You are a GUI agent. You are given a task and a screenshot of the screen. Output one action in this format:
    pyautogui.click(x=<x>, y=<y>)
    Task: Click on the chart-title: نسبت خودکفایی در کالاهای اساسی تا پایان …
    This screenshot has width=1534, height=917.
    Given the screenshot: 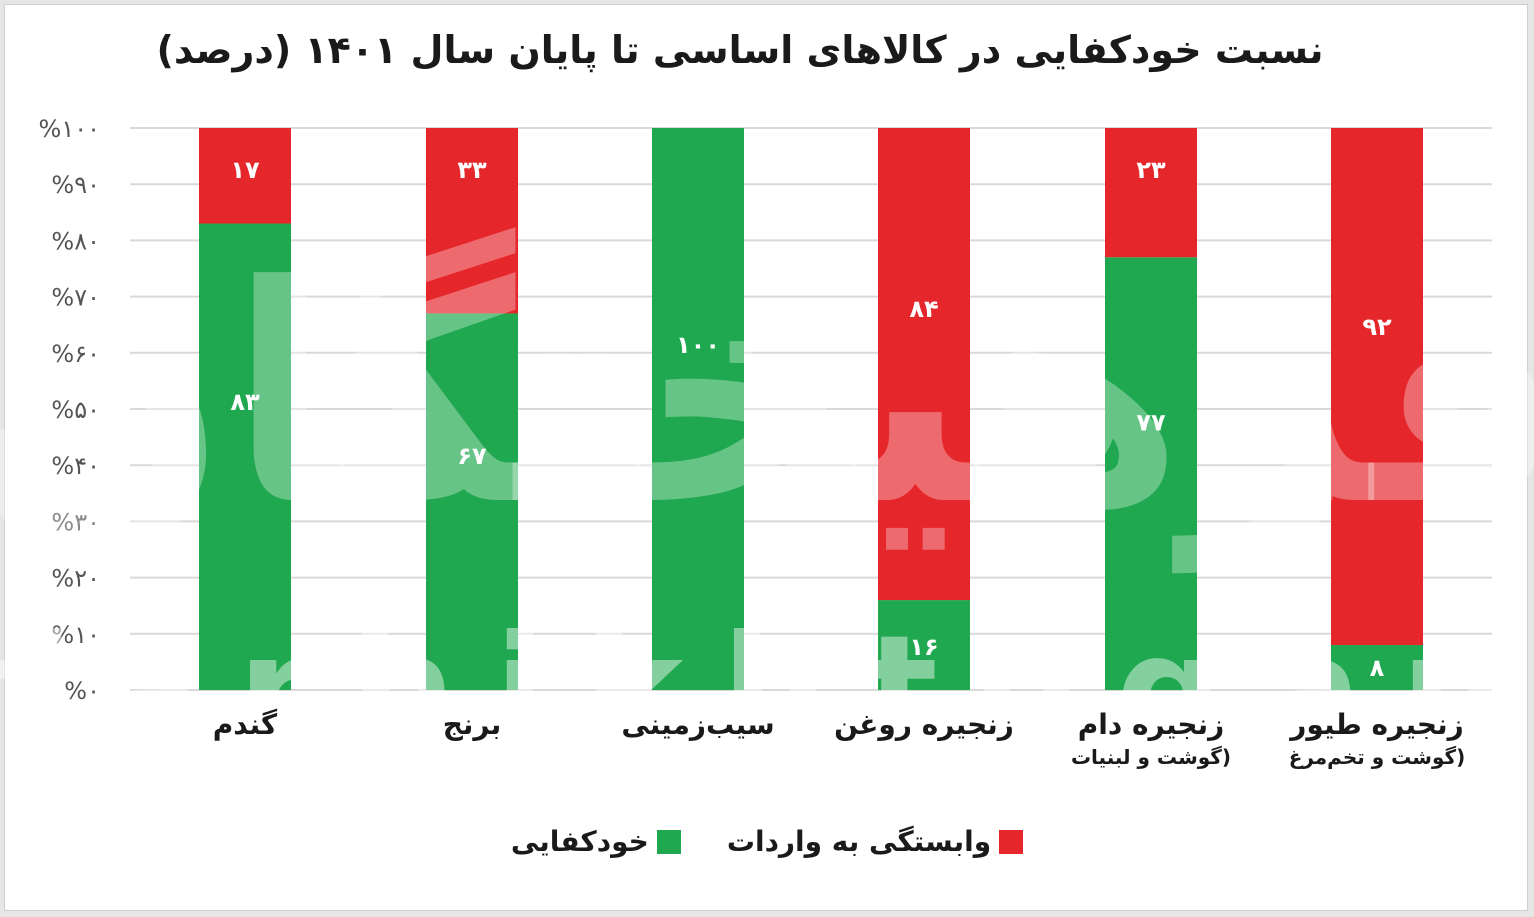 What is the action you would take?
    pyautogui.click(x=740, y=50)
    